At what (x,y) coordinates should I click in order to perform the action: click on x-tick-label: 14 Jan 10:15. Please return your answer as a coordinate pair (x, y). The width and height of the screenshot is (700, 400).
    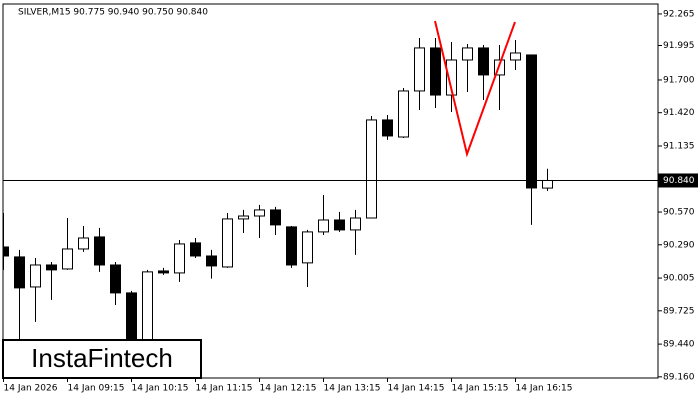
    Looking at the image, I should click on (160, 389).